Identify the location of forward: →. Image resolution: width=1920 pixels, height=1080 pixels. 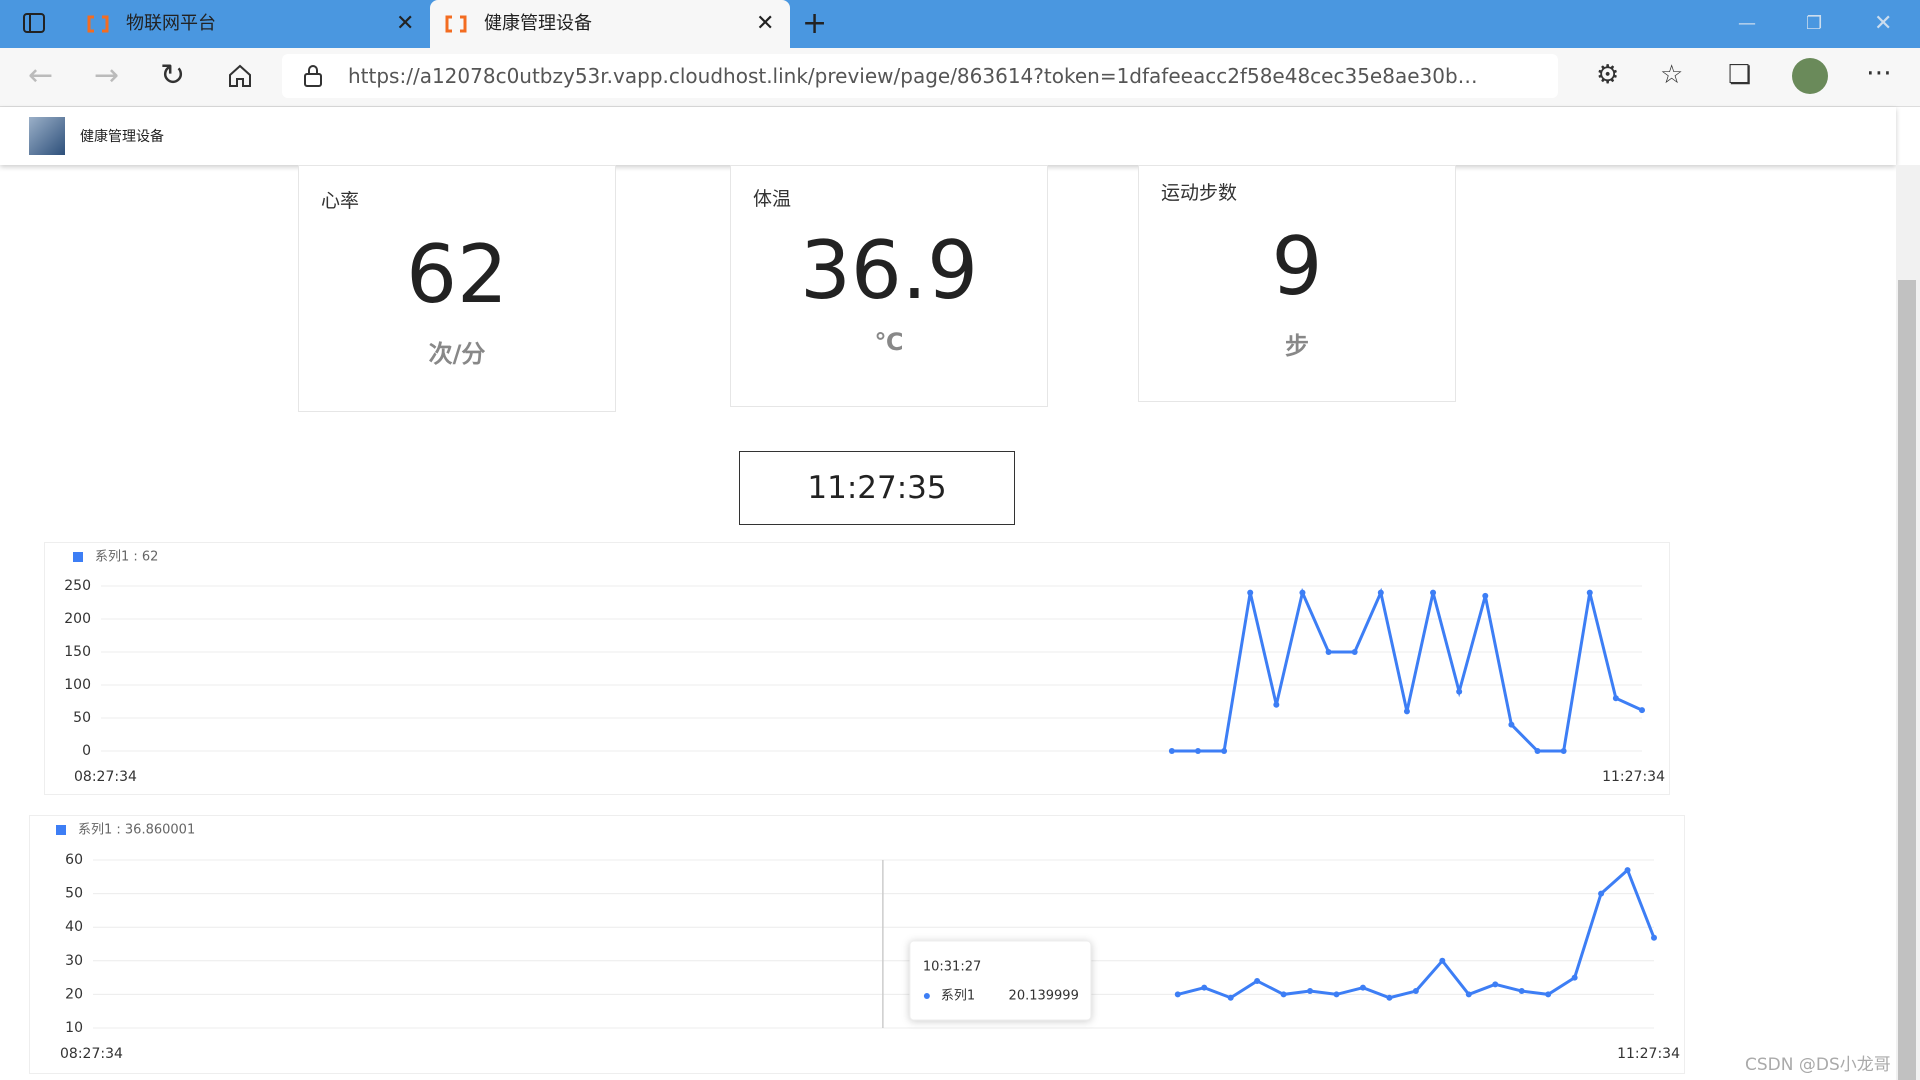
(107, 75).